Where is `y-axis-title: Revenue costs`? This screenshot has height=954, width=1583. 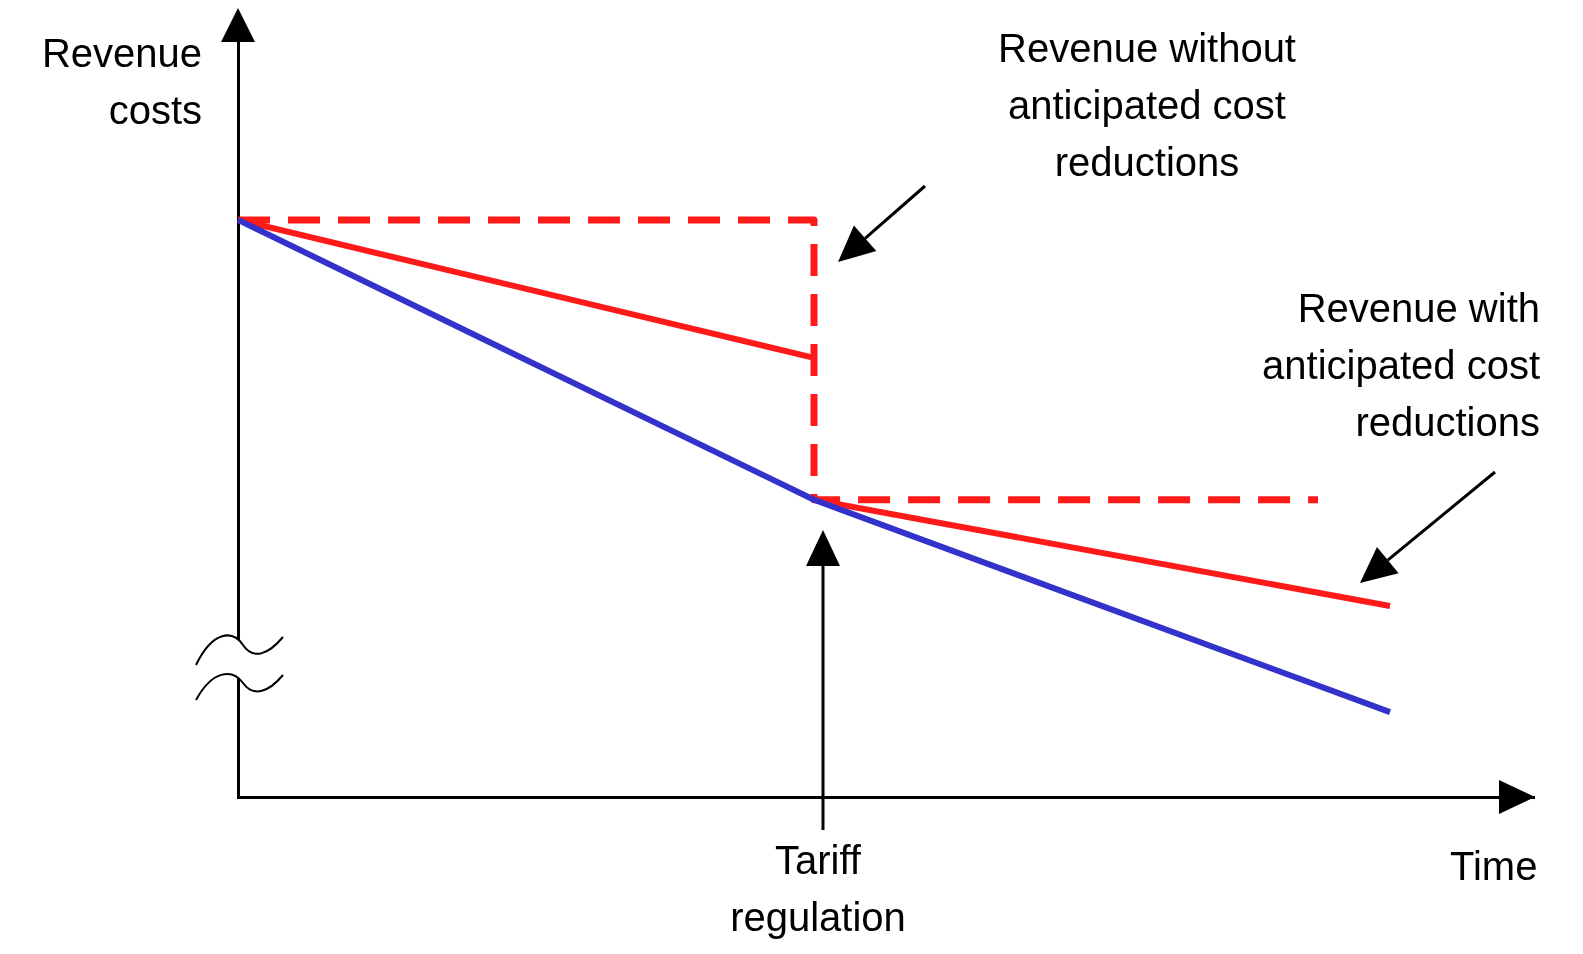 y-axis-title: Revenue costs is located at coordinates (121, 82).